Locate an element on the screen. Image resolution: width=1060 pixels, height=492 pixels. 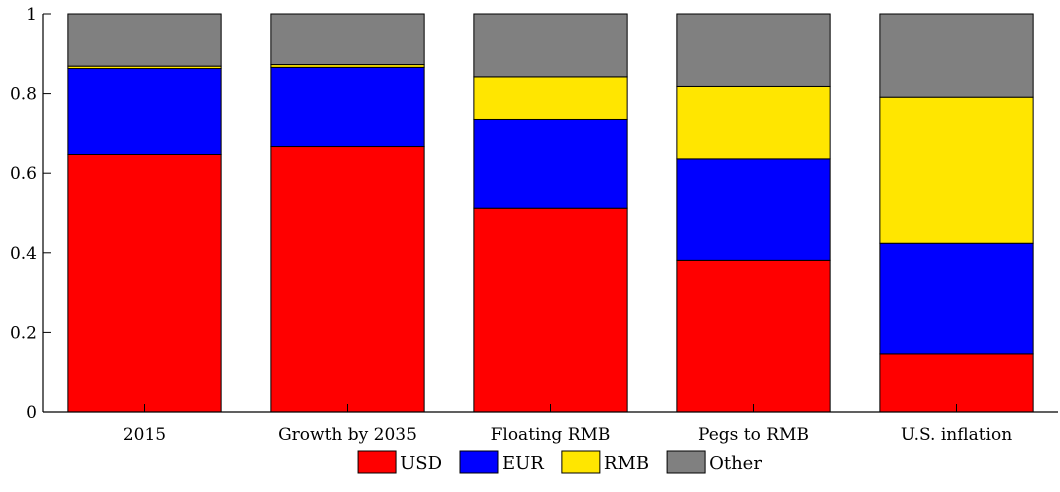
legend-item-eur: EUR is located at coordinates (501, 462).